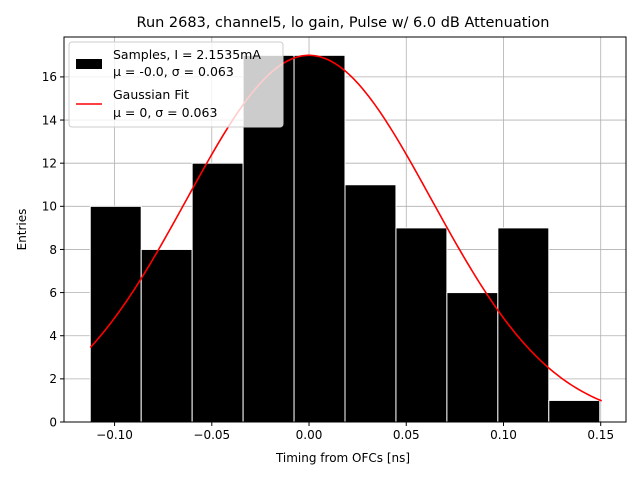  What do you see at coordinates (355, 432) in the screenshot?
I see `x-axis-ticks: −0.10 −0.05 0.00 0.05 0.10 0.15` at bounding box center [355, 432].